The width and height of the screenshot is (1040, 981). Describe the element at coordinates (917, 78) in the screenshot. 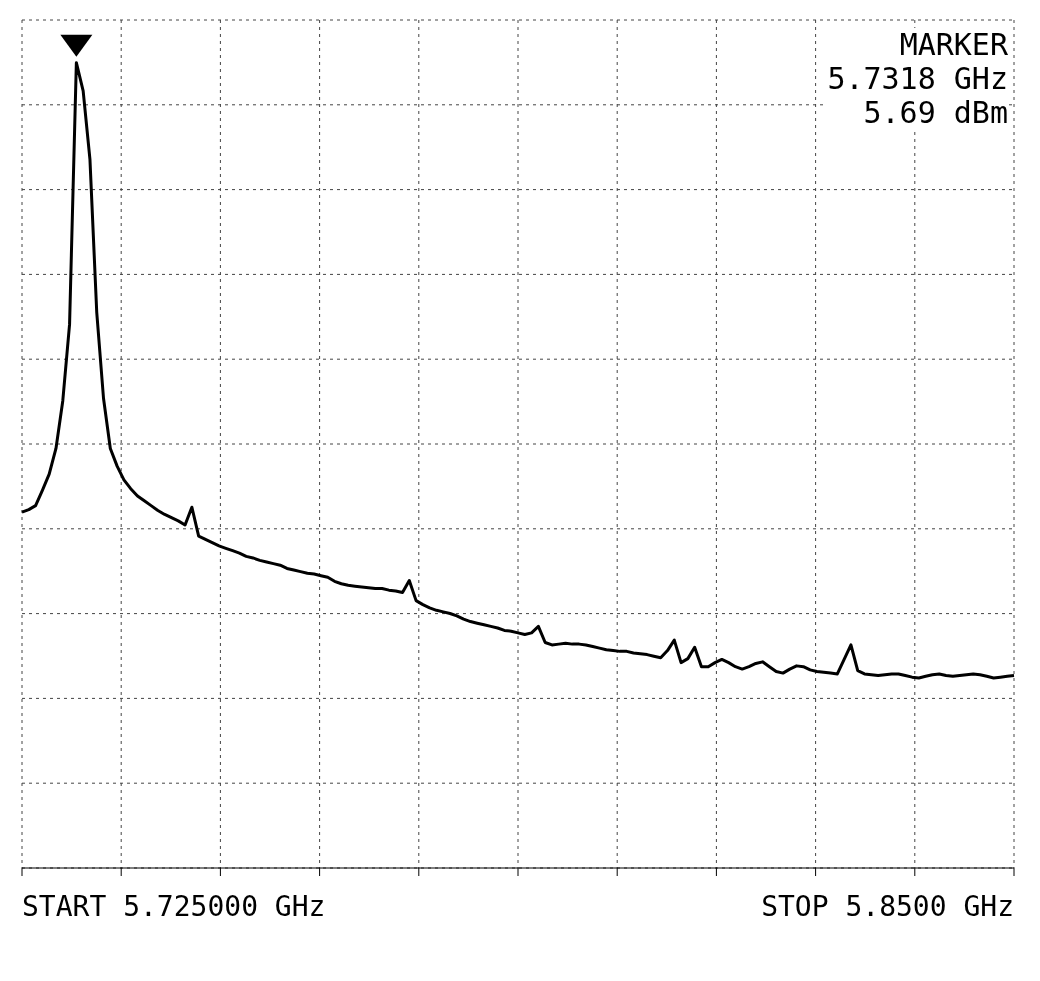

I see `annotation: 5.7318 GHz` at that location.